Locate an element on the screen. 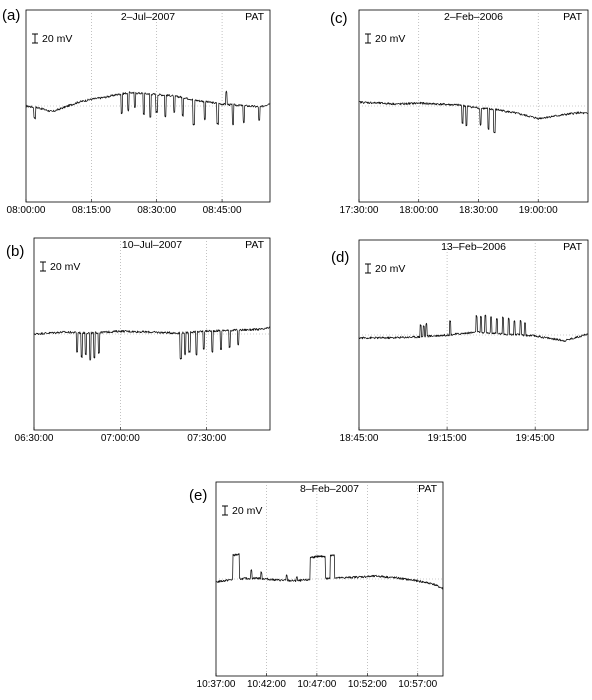 The width and height of the screenshot is (592, 700). x-tick-label: 10:37:00 is located at coordinates (216, 684).